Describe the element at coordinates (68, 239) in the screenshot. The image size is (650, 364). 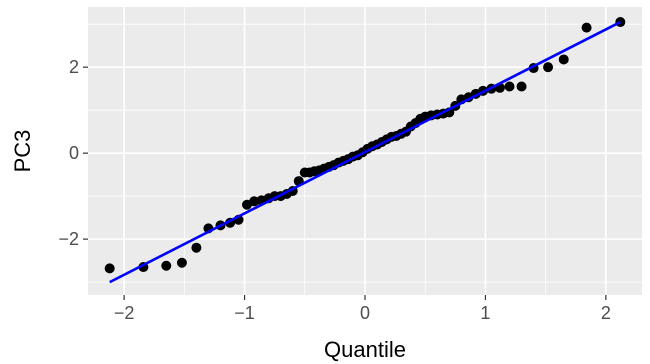
I see `y-tick-label: −2` at that location.